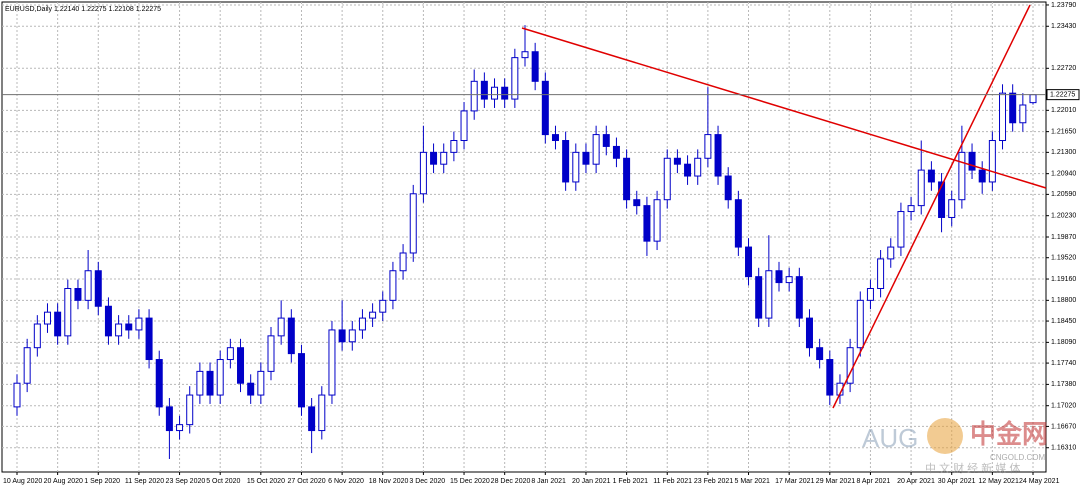 The image size is (1080, 488). I want to click on y-tick-label: 1.22720, so click(1063, 68).